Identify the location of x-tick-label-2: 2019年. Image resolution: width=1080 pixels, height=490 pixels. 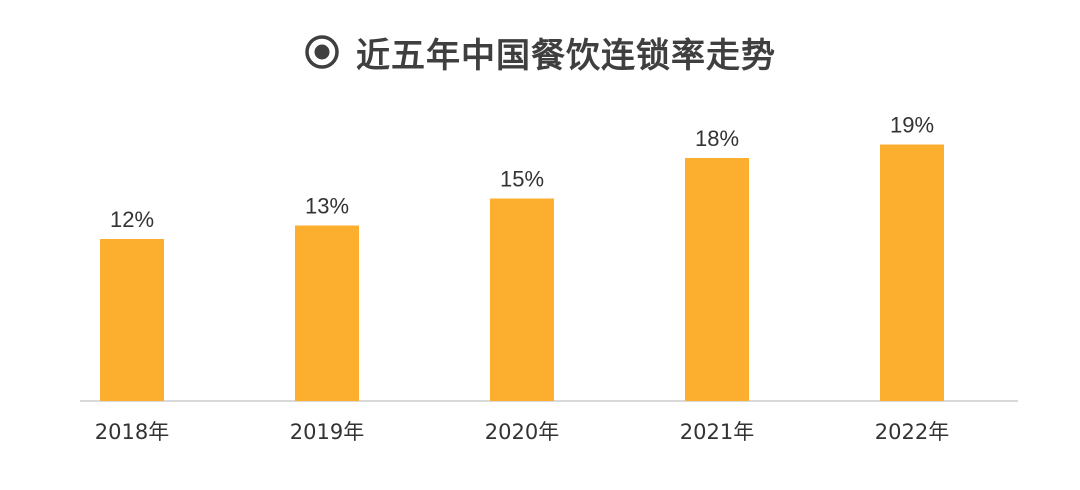
(327, 432).